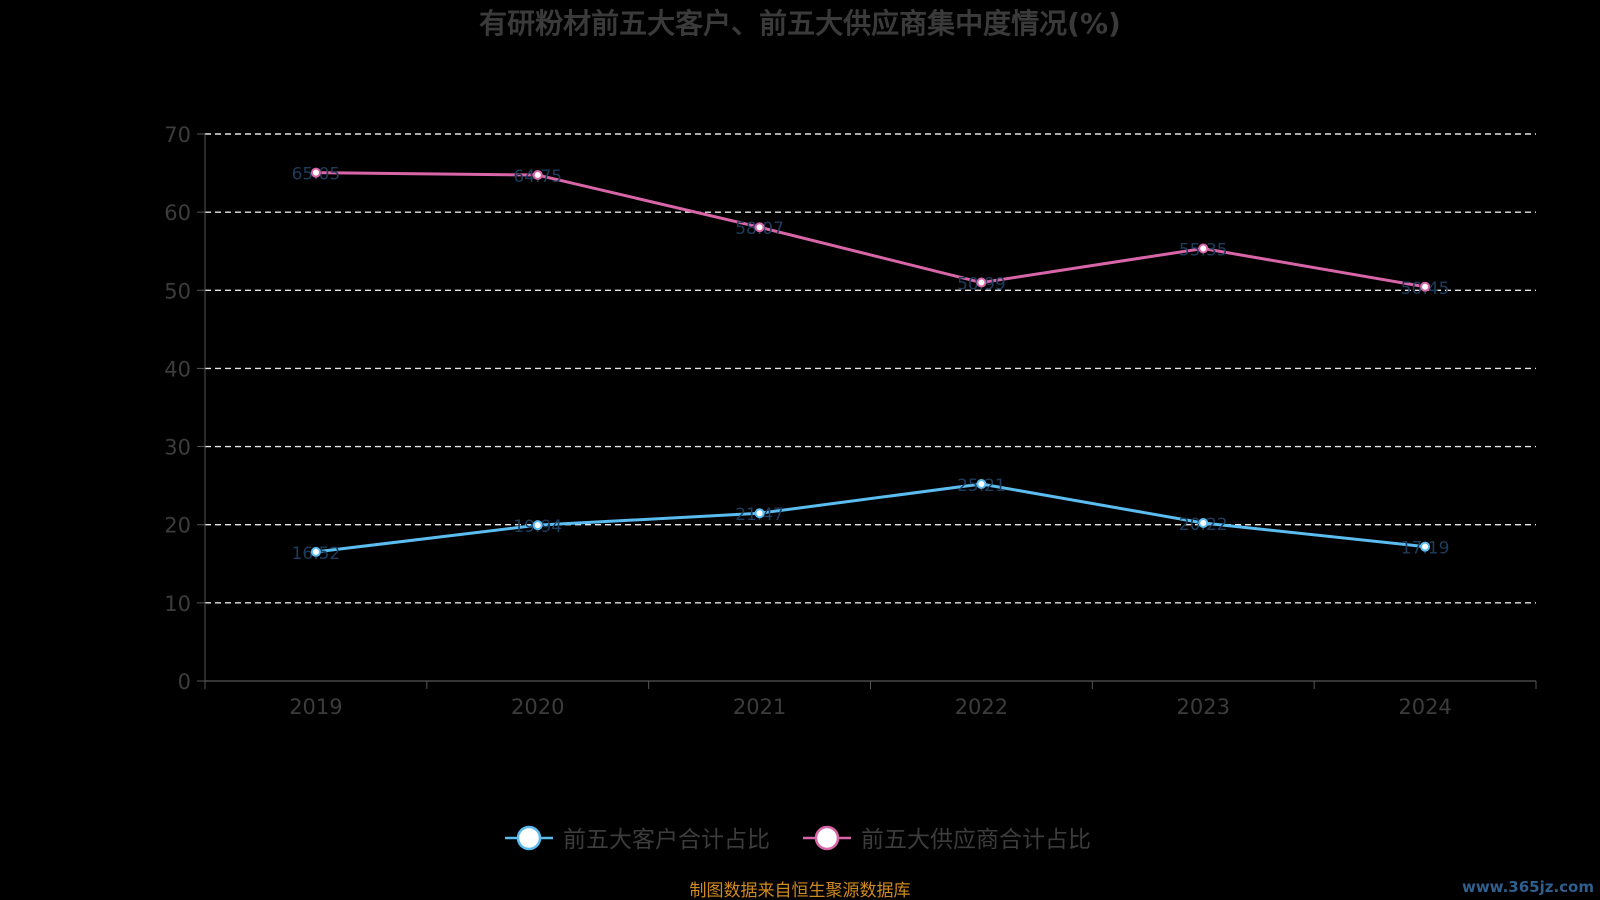 The image size is (1600, 900). What do you see at coordinates (800, 890) in the screenshot?
I see `source-note: 制图数据来自恒生聚源数据库` at bounding box center [800, 890].